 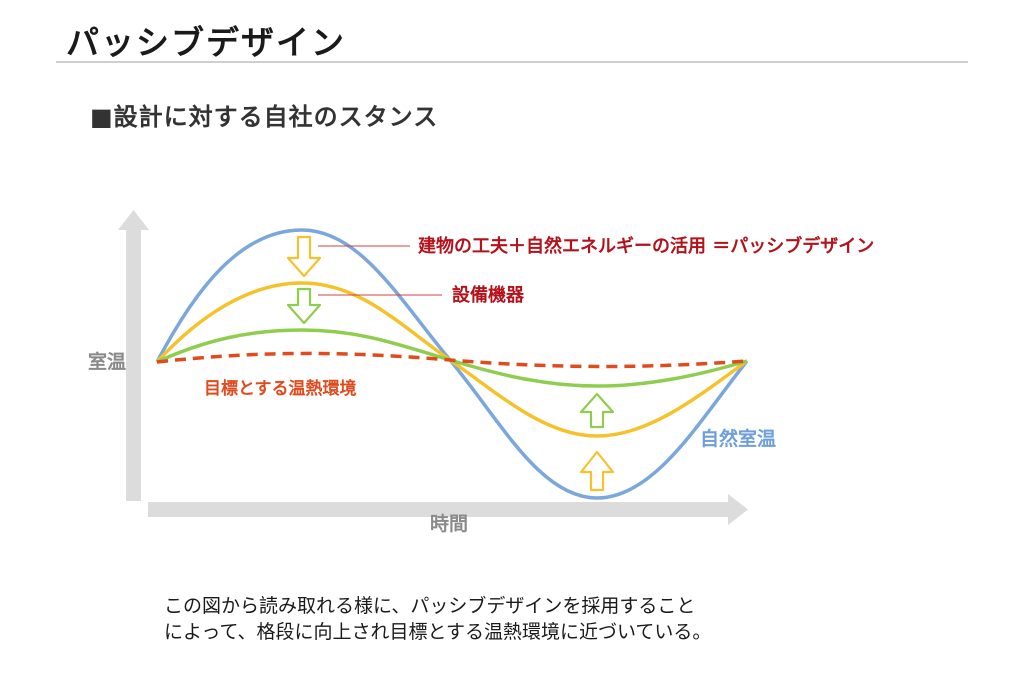 What do you see at coordinates (206, 42) in the screenshot?
I see `page-title: パッシブデザイン` at bounding box center [206, 42].